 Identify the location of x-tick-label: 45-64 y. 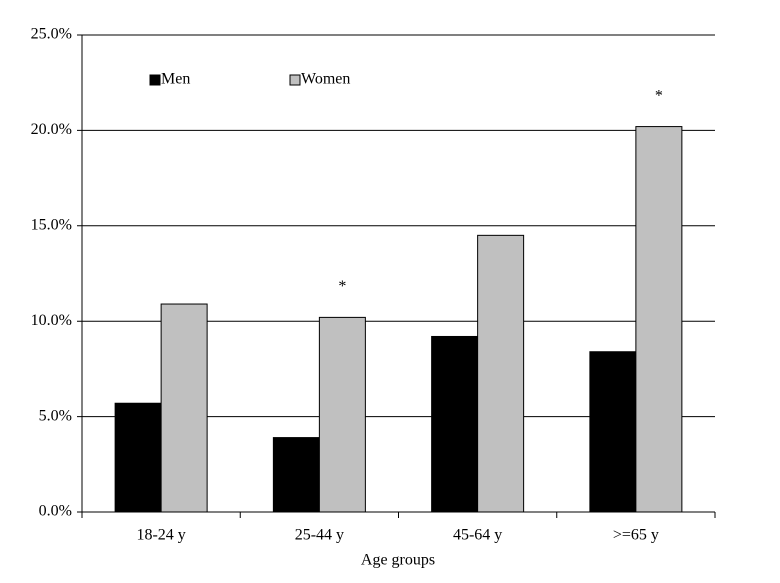
(477, 535).